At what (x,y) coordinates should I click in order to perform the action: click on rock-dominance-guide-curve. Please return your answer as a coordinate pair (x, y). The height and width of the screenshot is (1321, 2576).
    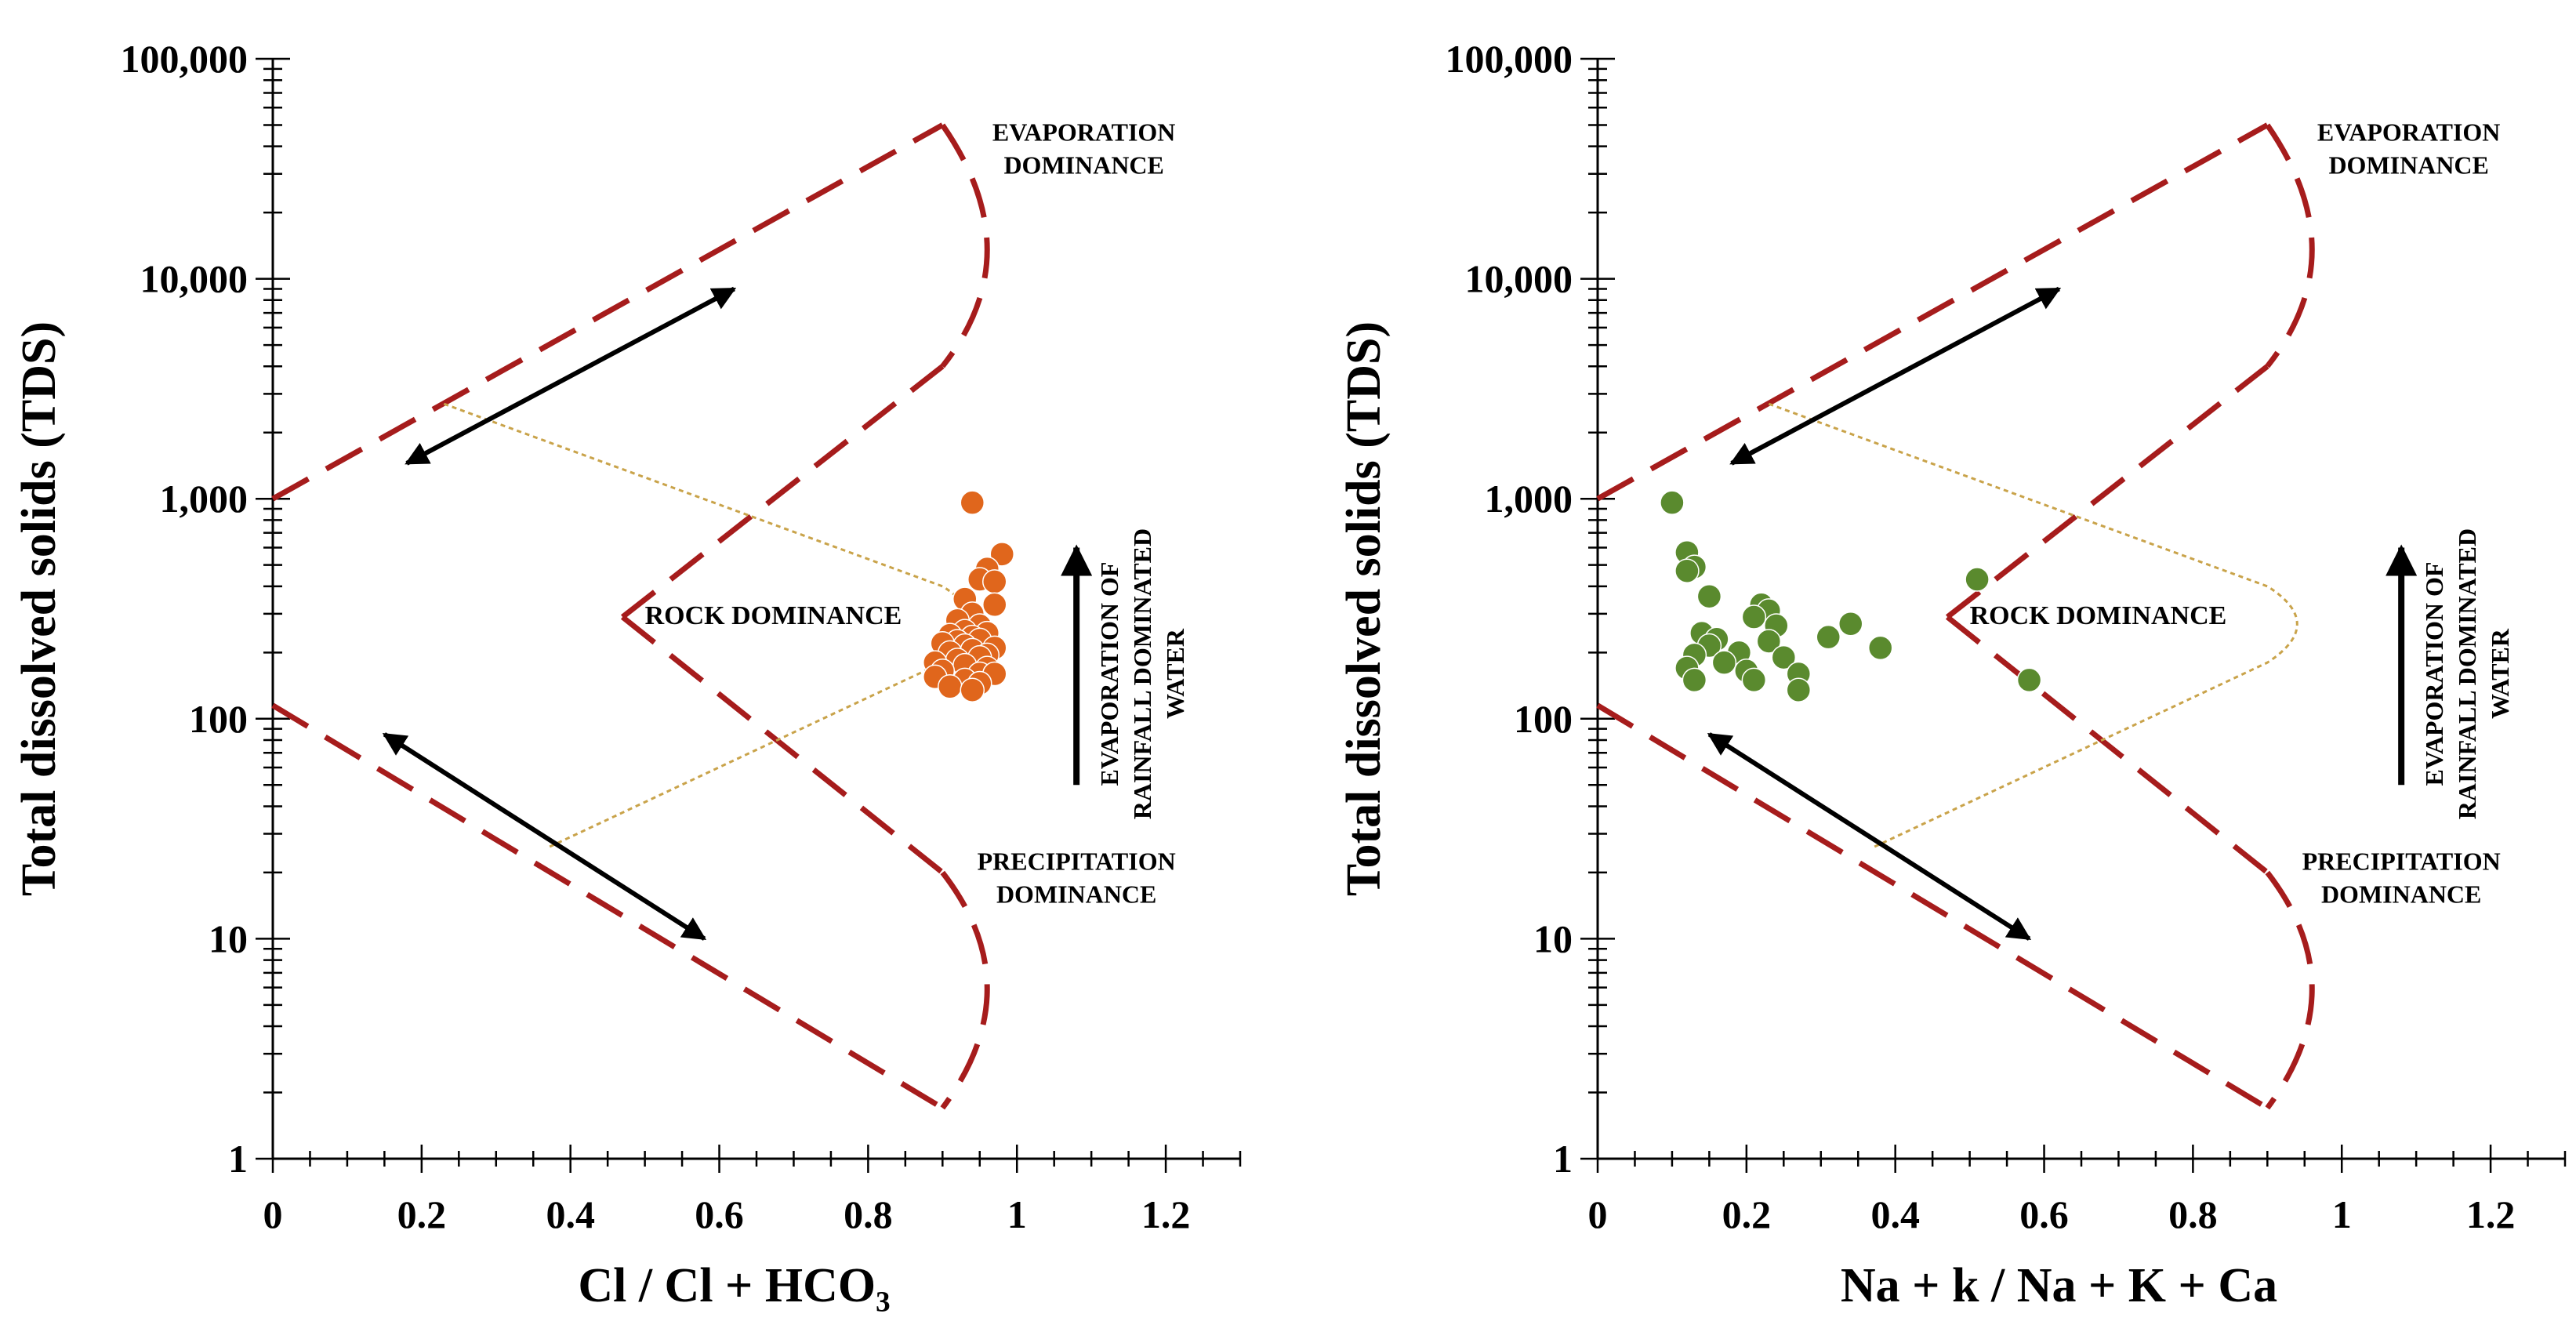
    Looking at the image, I should click on (2033, 625).